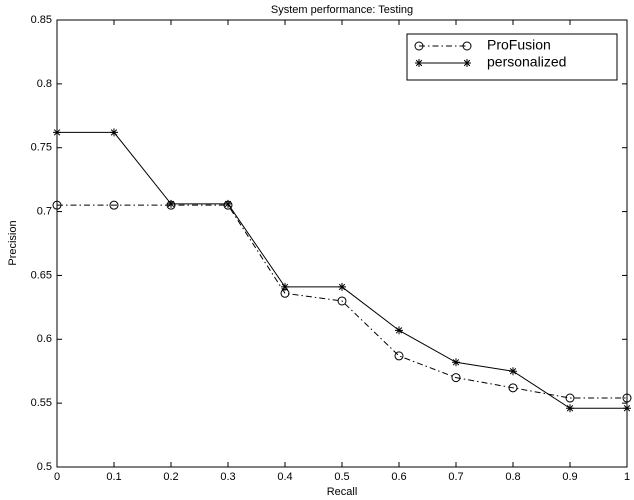  What do you see at coordinates (342, 492) in the screenshot?
I see `x-axis-label: Recall` at bounding box center [342, 492].